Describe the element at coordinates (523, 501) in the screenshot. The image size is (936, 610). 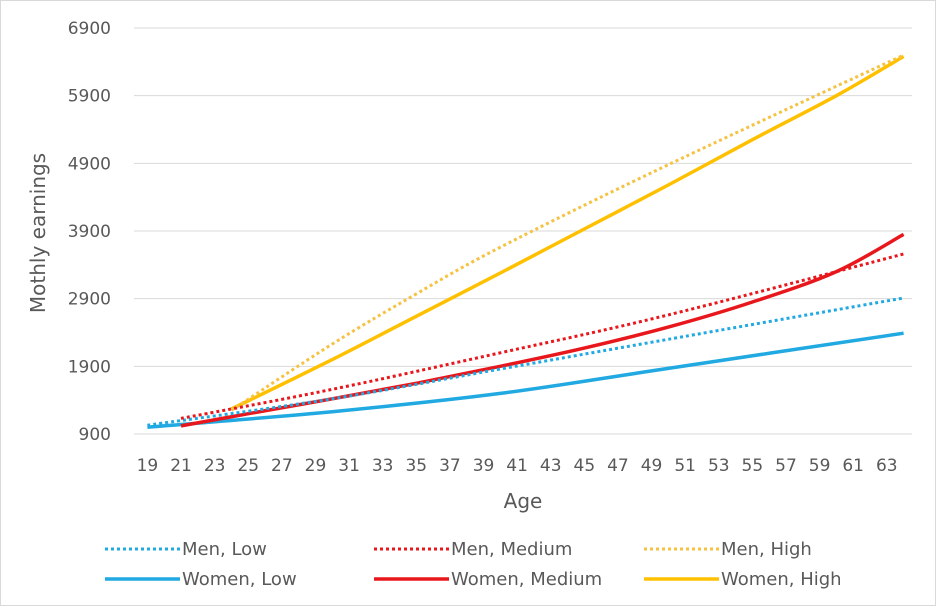
I see `x-axis-title: Age` at that location.